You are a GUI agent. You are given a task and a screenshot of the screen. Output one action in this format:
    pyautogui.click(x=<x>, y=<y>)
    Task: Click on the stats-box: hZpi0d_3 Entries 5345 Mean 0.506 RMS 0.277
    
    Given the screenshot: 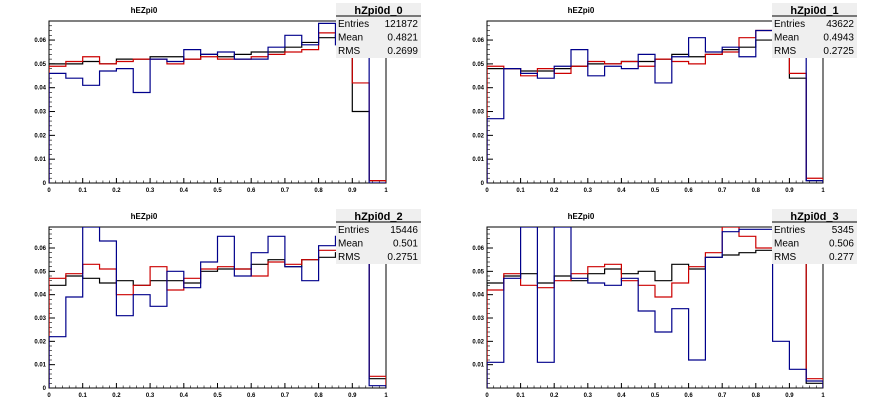 What is the action you would take?
    pyautogui.click(x=814, y=236)
    